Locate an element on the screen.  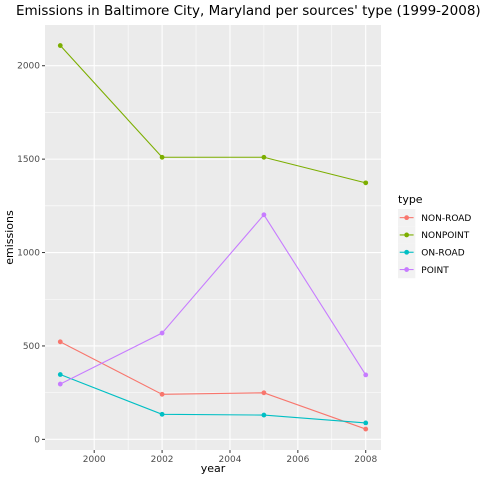
legend: type NON-ROAD NONPOINT ON-ROAD POINT is located at coordinates (434, 236).